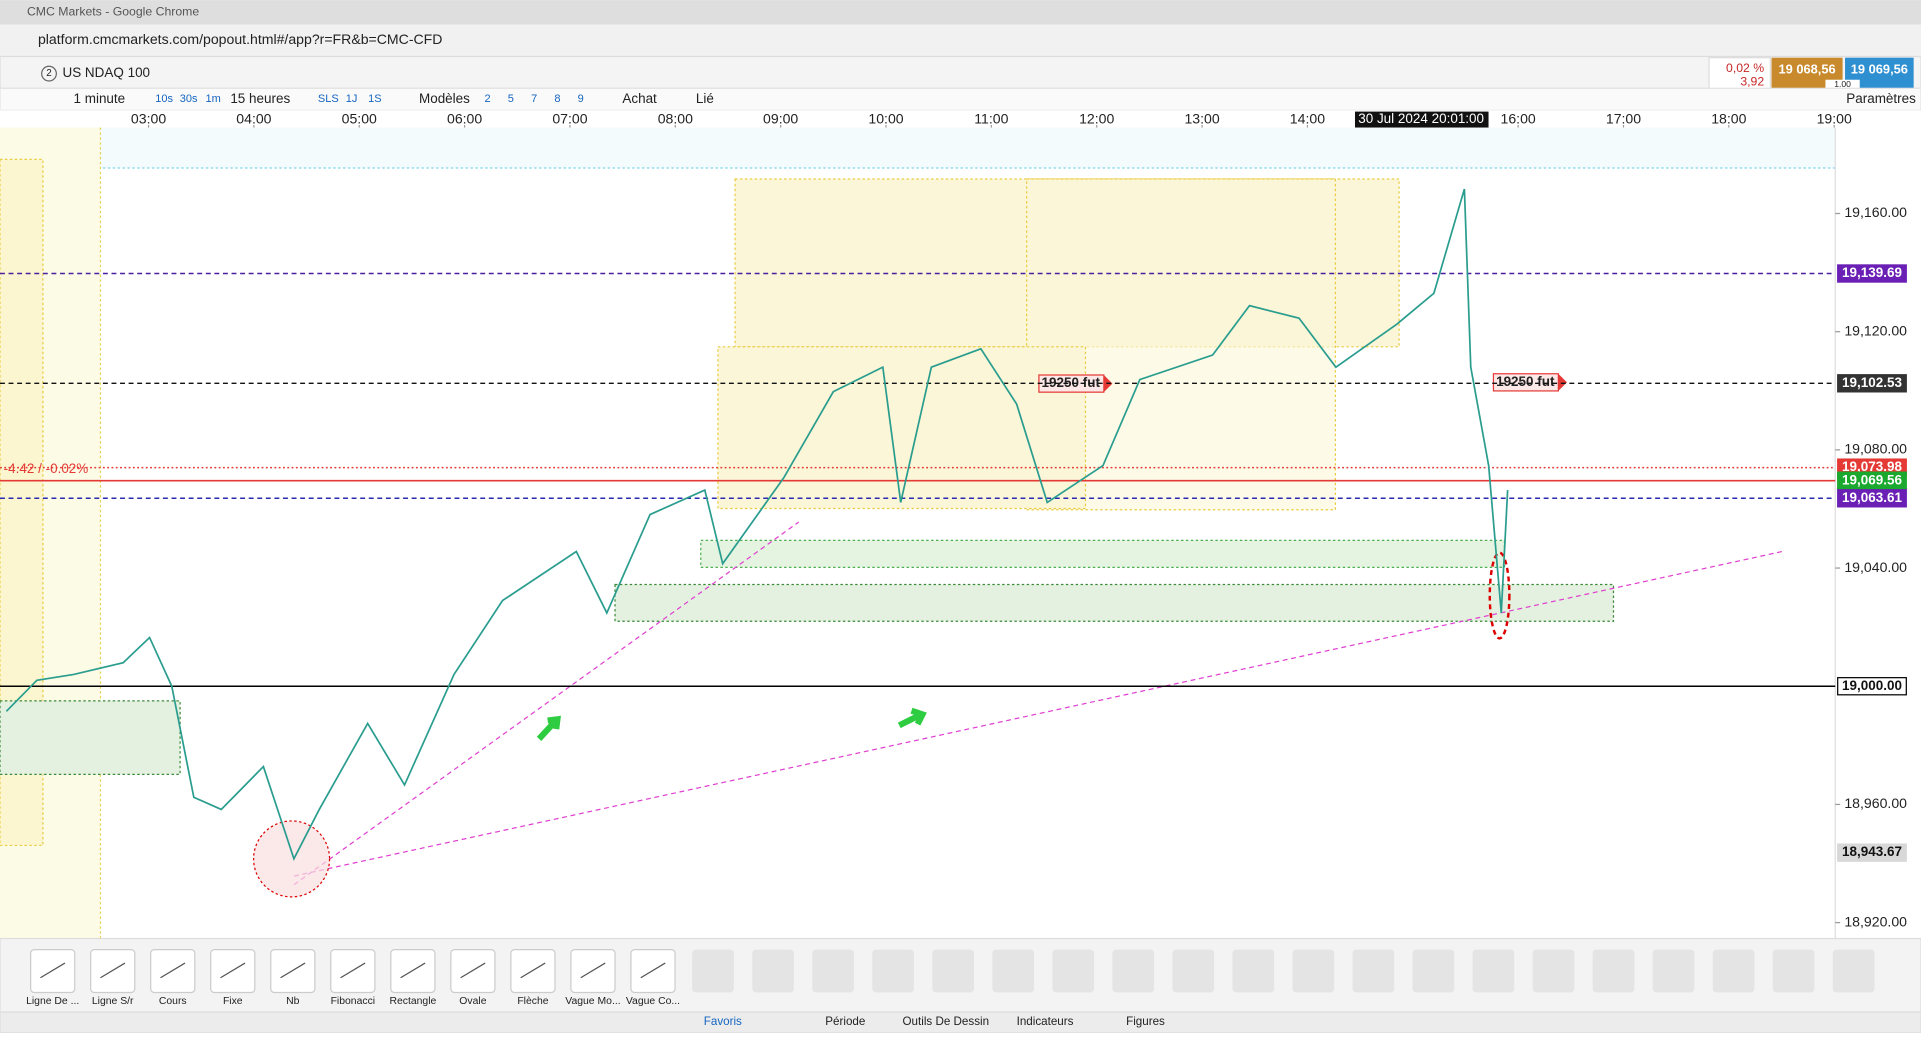 This screenshot has height=1038, width=1921. I want to click on x-tick-label: 04:00, so click(253, 118).